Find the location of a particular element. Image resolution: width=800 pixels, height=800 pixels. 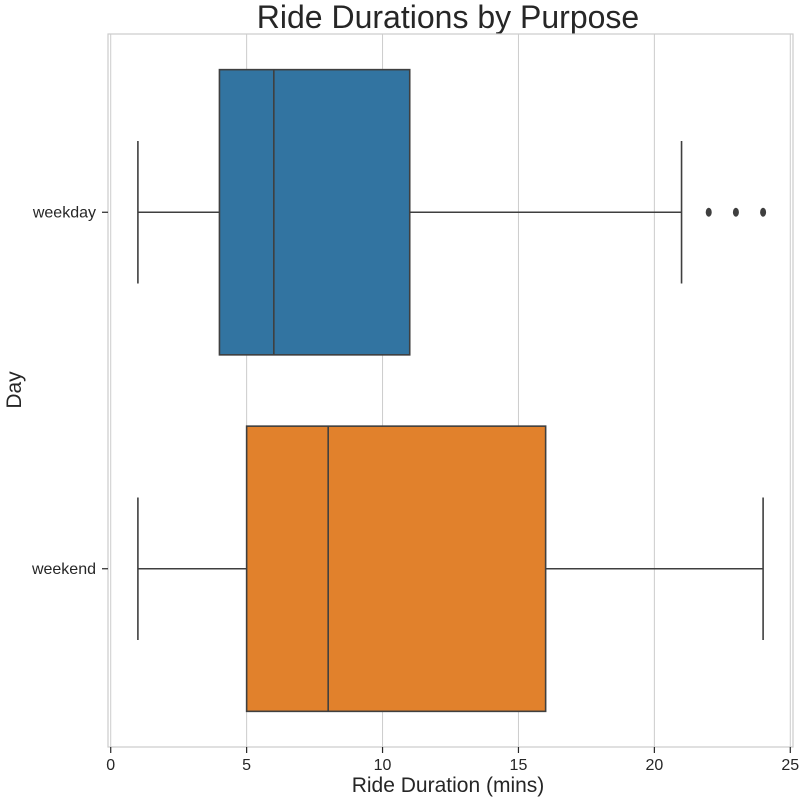

x-tick-label: 25 is located at coordinates (790, 765).